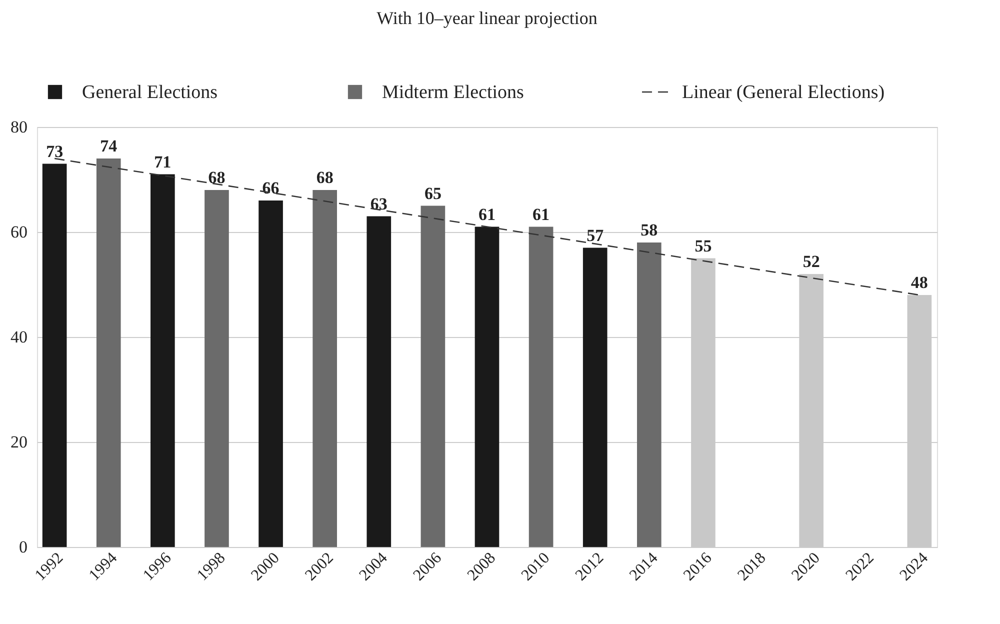 Image resolution: width=1000 pixels, height=624 pixels. I want to click on data-label: 58, so click(649, 230).